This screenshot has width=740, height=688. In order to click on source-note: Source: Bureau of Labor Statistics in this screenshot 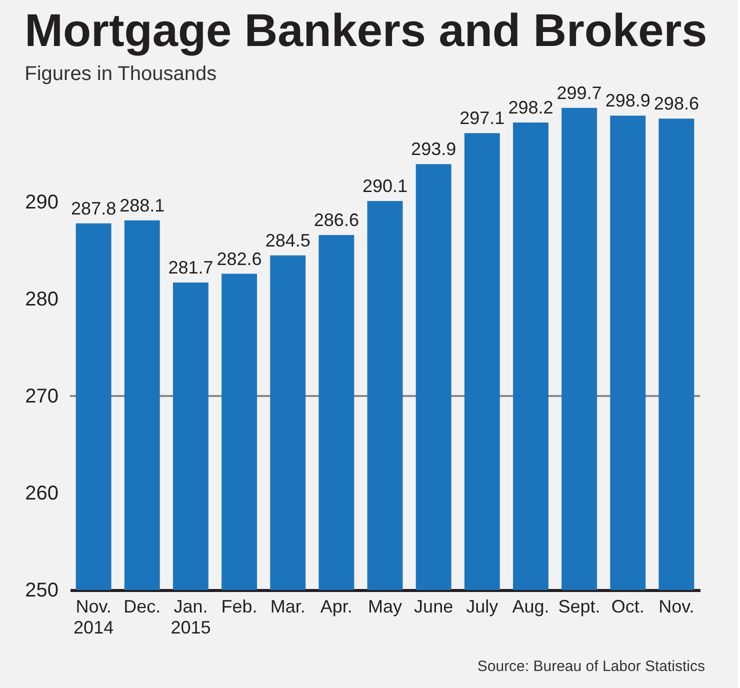, I will do `click(591, 666)`.